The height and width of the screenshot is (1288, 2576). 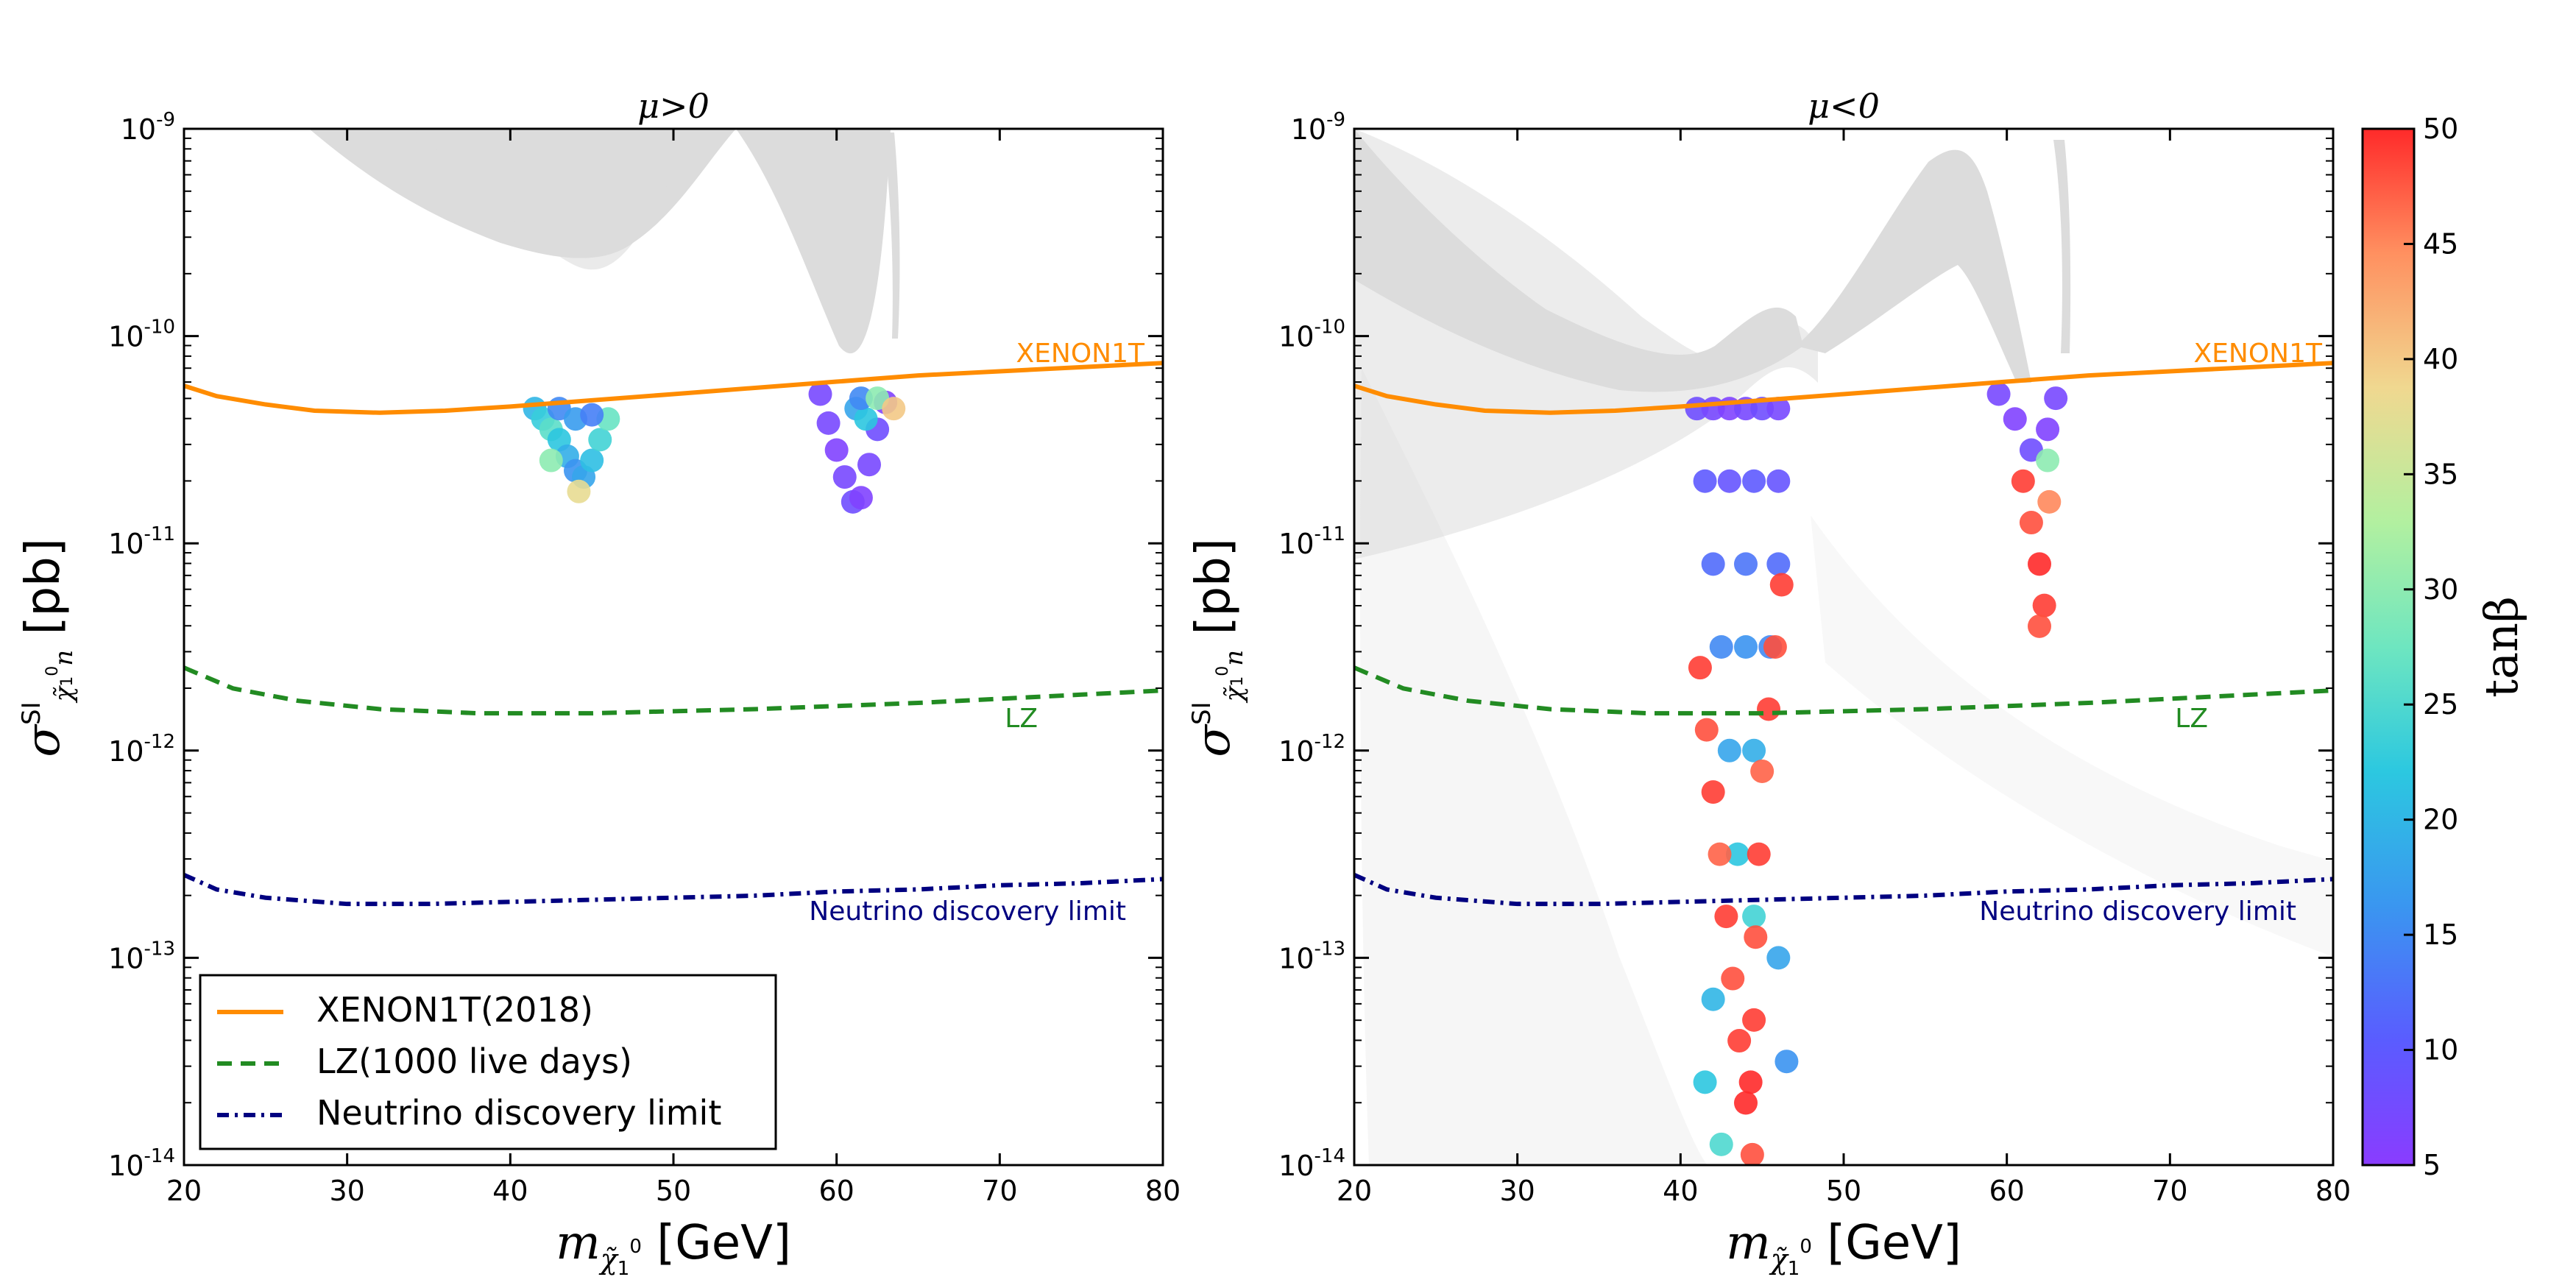 I want to click on colorbar: 5 10 15 20 25 30 35 40 45 50 tanβ, so click(x=2444, y=647).